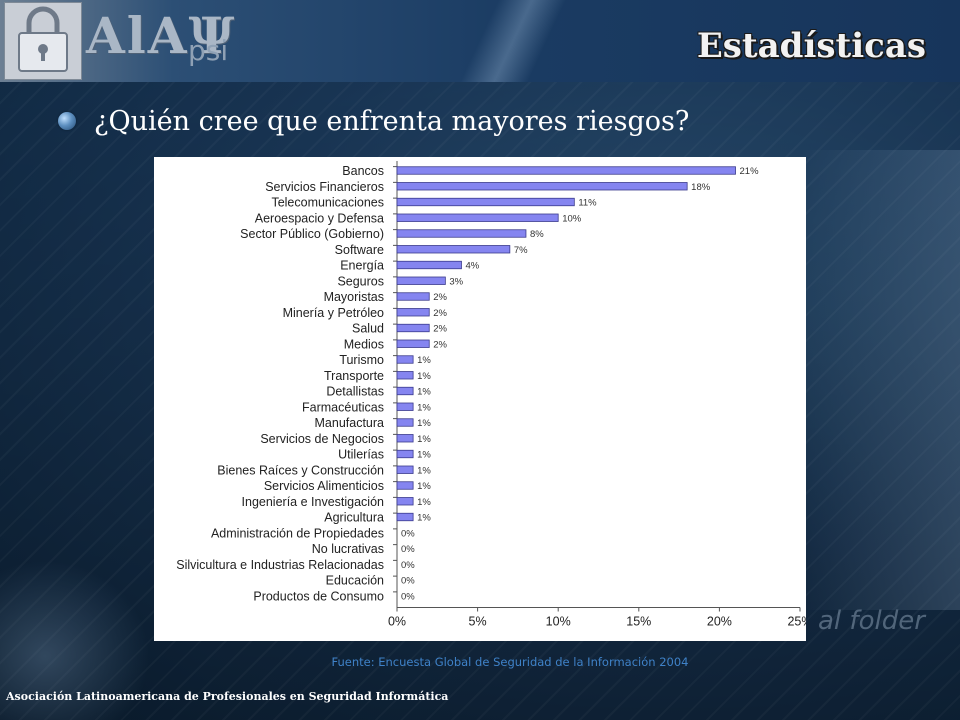  What do you see at coordinates (478, 622) in the screenshot?
I see `x-tick-label: 5%` at bounding box center [478, 622].